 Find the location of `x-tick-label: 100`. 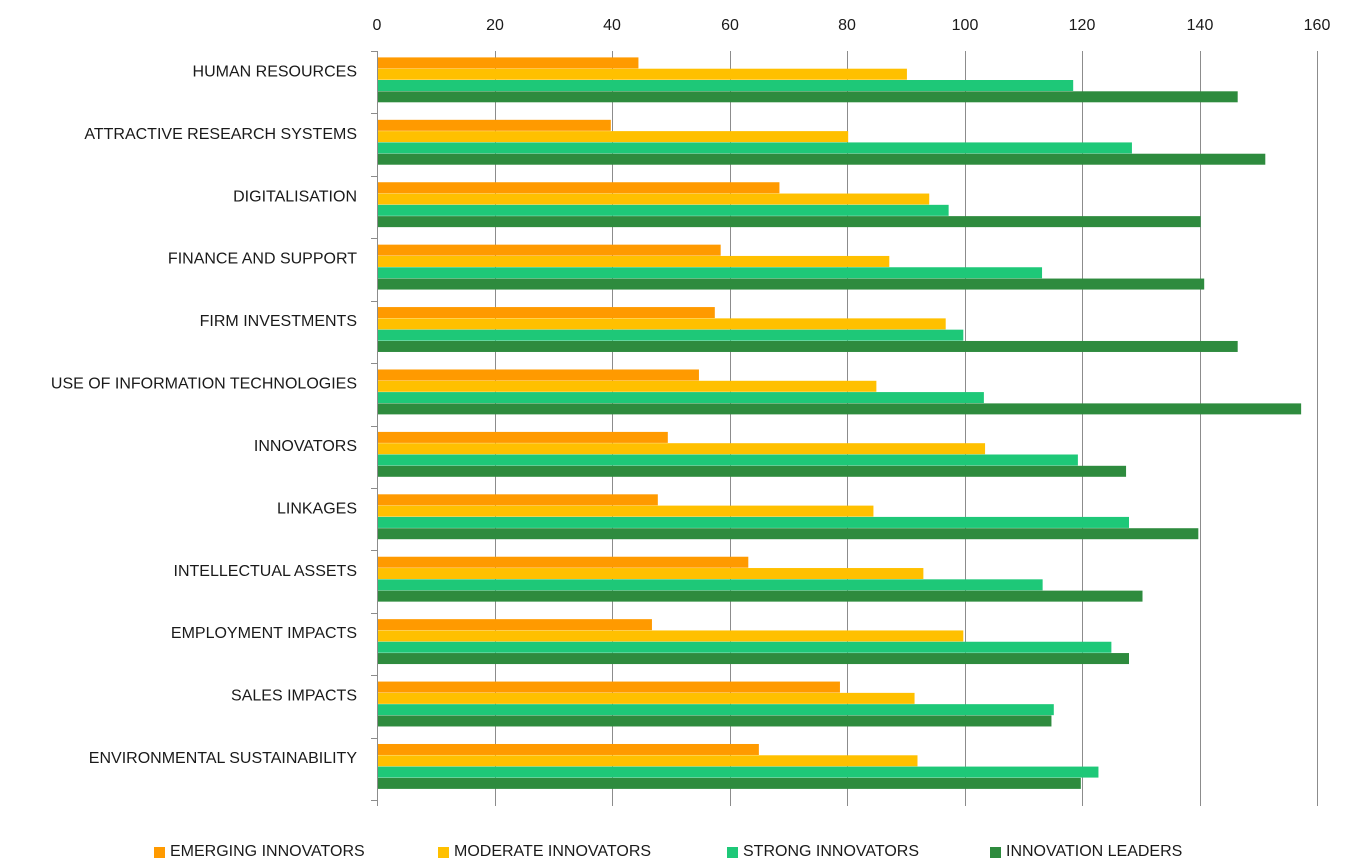

x-tick-label: 100 is located at coordinates (965, 25).